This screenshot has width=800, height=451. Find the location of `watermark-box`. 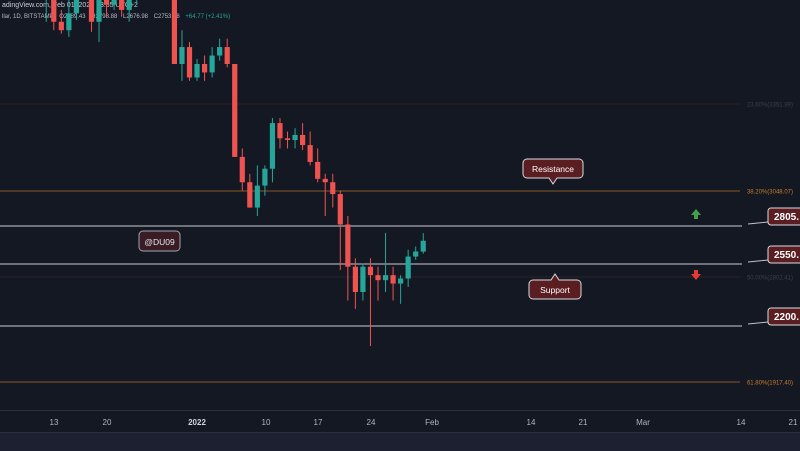

watermark-box is located at coordinates (159, 241).